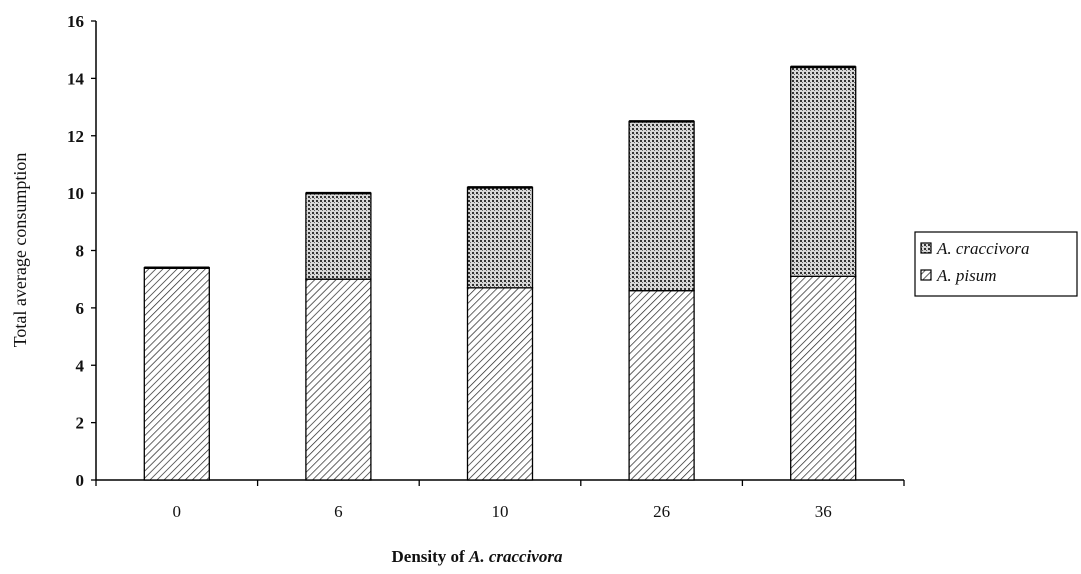  Describe the element at coordinates (80, 480) in the screenshot. I see `y-tick-label: 0` at that location.